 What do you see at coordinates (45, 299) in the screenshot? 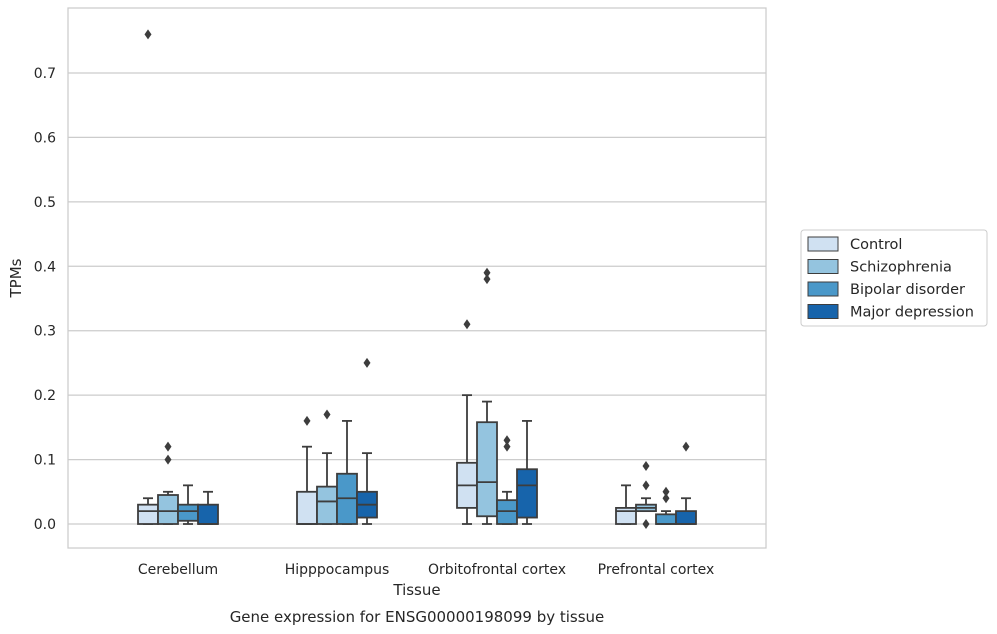
I see `y-tick-labels: 0.0 0.1 0.2 0.3 0.4 0.5 0.6 0.7` at bounding box center [45, 299].